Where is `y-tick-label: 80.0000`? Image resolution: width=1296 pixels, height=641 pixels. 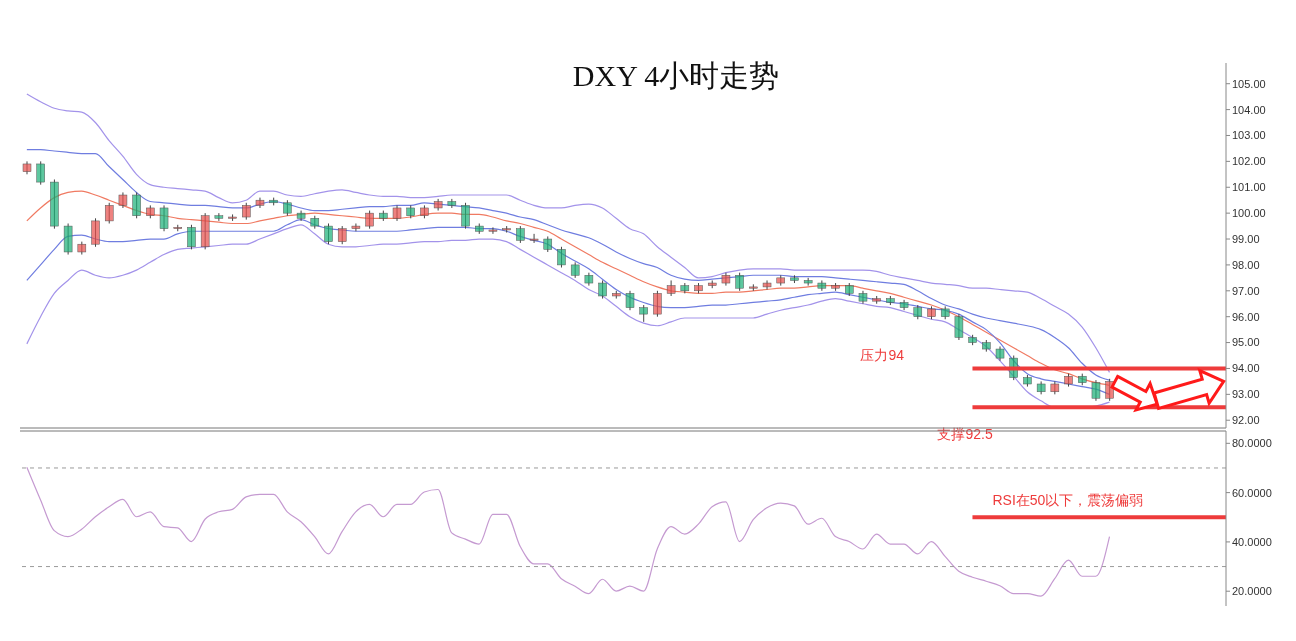 y-tick-label: 80.0000 is located at coordinates (1252, 443).